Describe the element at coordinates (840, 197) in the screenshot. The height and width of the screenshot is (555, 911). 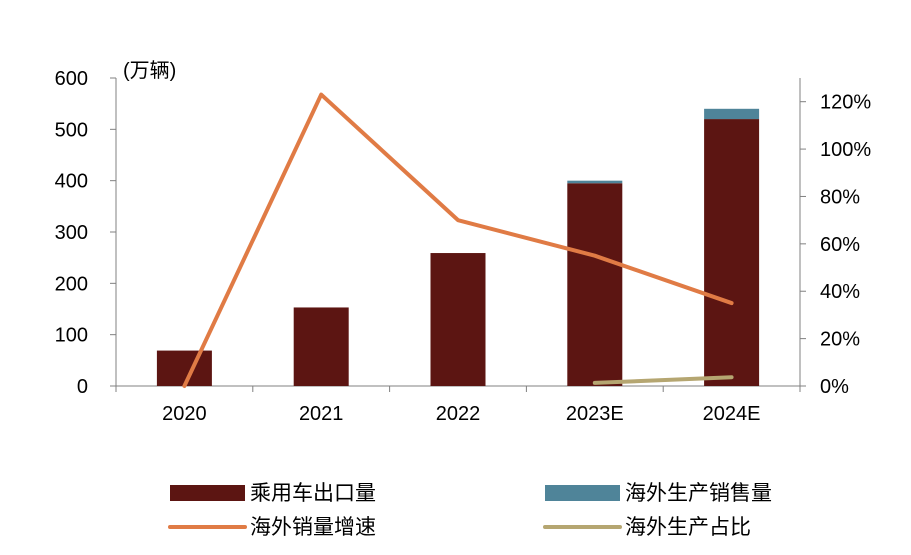
I see `right-axis-tick-label: 80%` at that location.